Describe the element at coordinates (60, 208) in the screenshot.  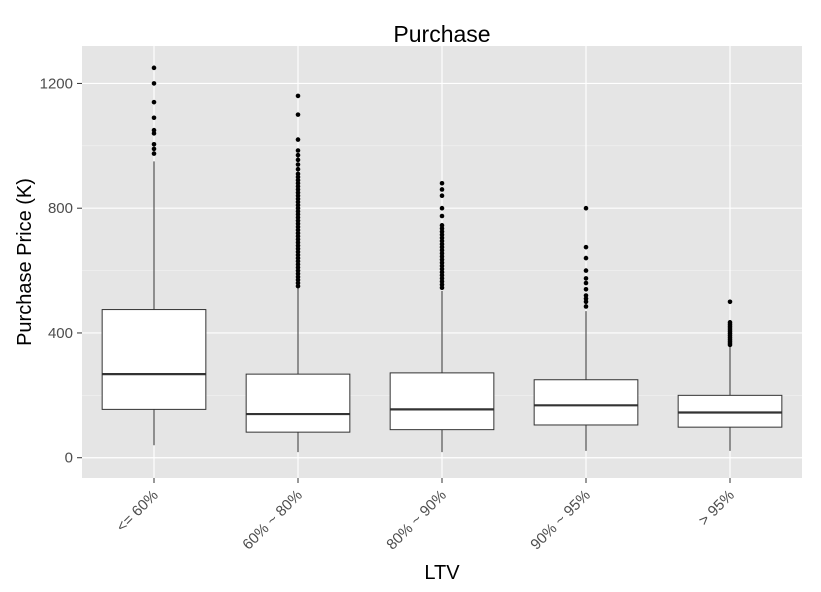
I see `y-tick-label: 800` at that location.